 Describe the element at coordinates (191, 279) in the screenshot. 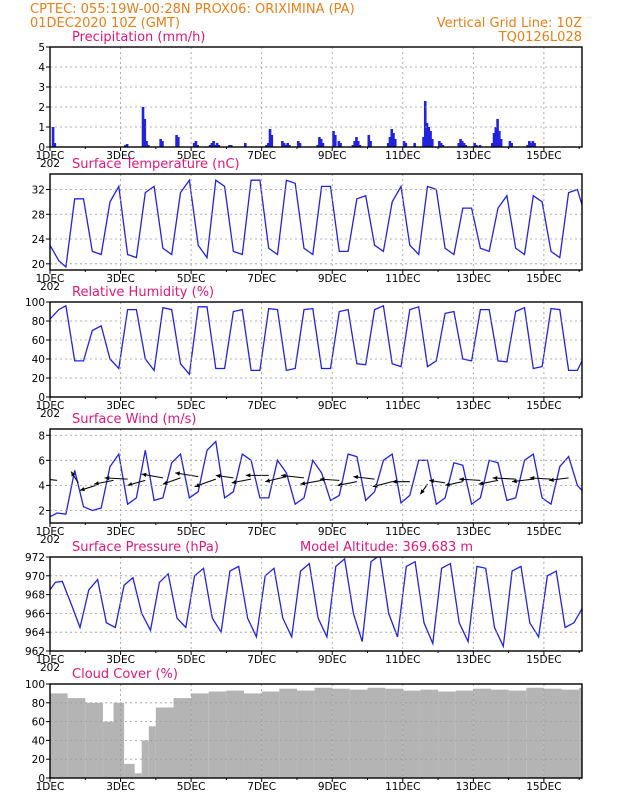

I see `temperature-xtick-label: 5DEC` at that location.